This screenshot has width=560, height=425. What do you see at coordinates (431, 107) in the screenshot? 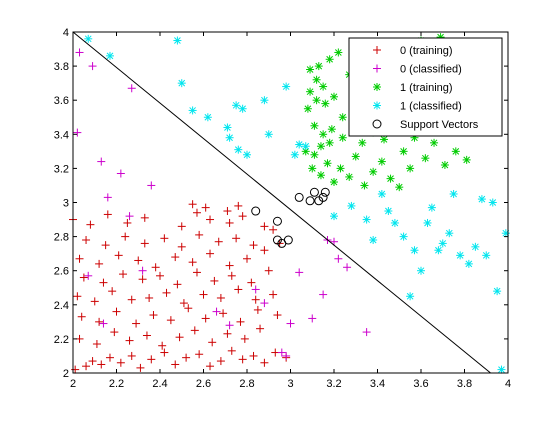
I see `legend-label: 1 (classified)` at bounding box center [431, 107].